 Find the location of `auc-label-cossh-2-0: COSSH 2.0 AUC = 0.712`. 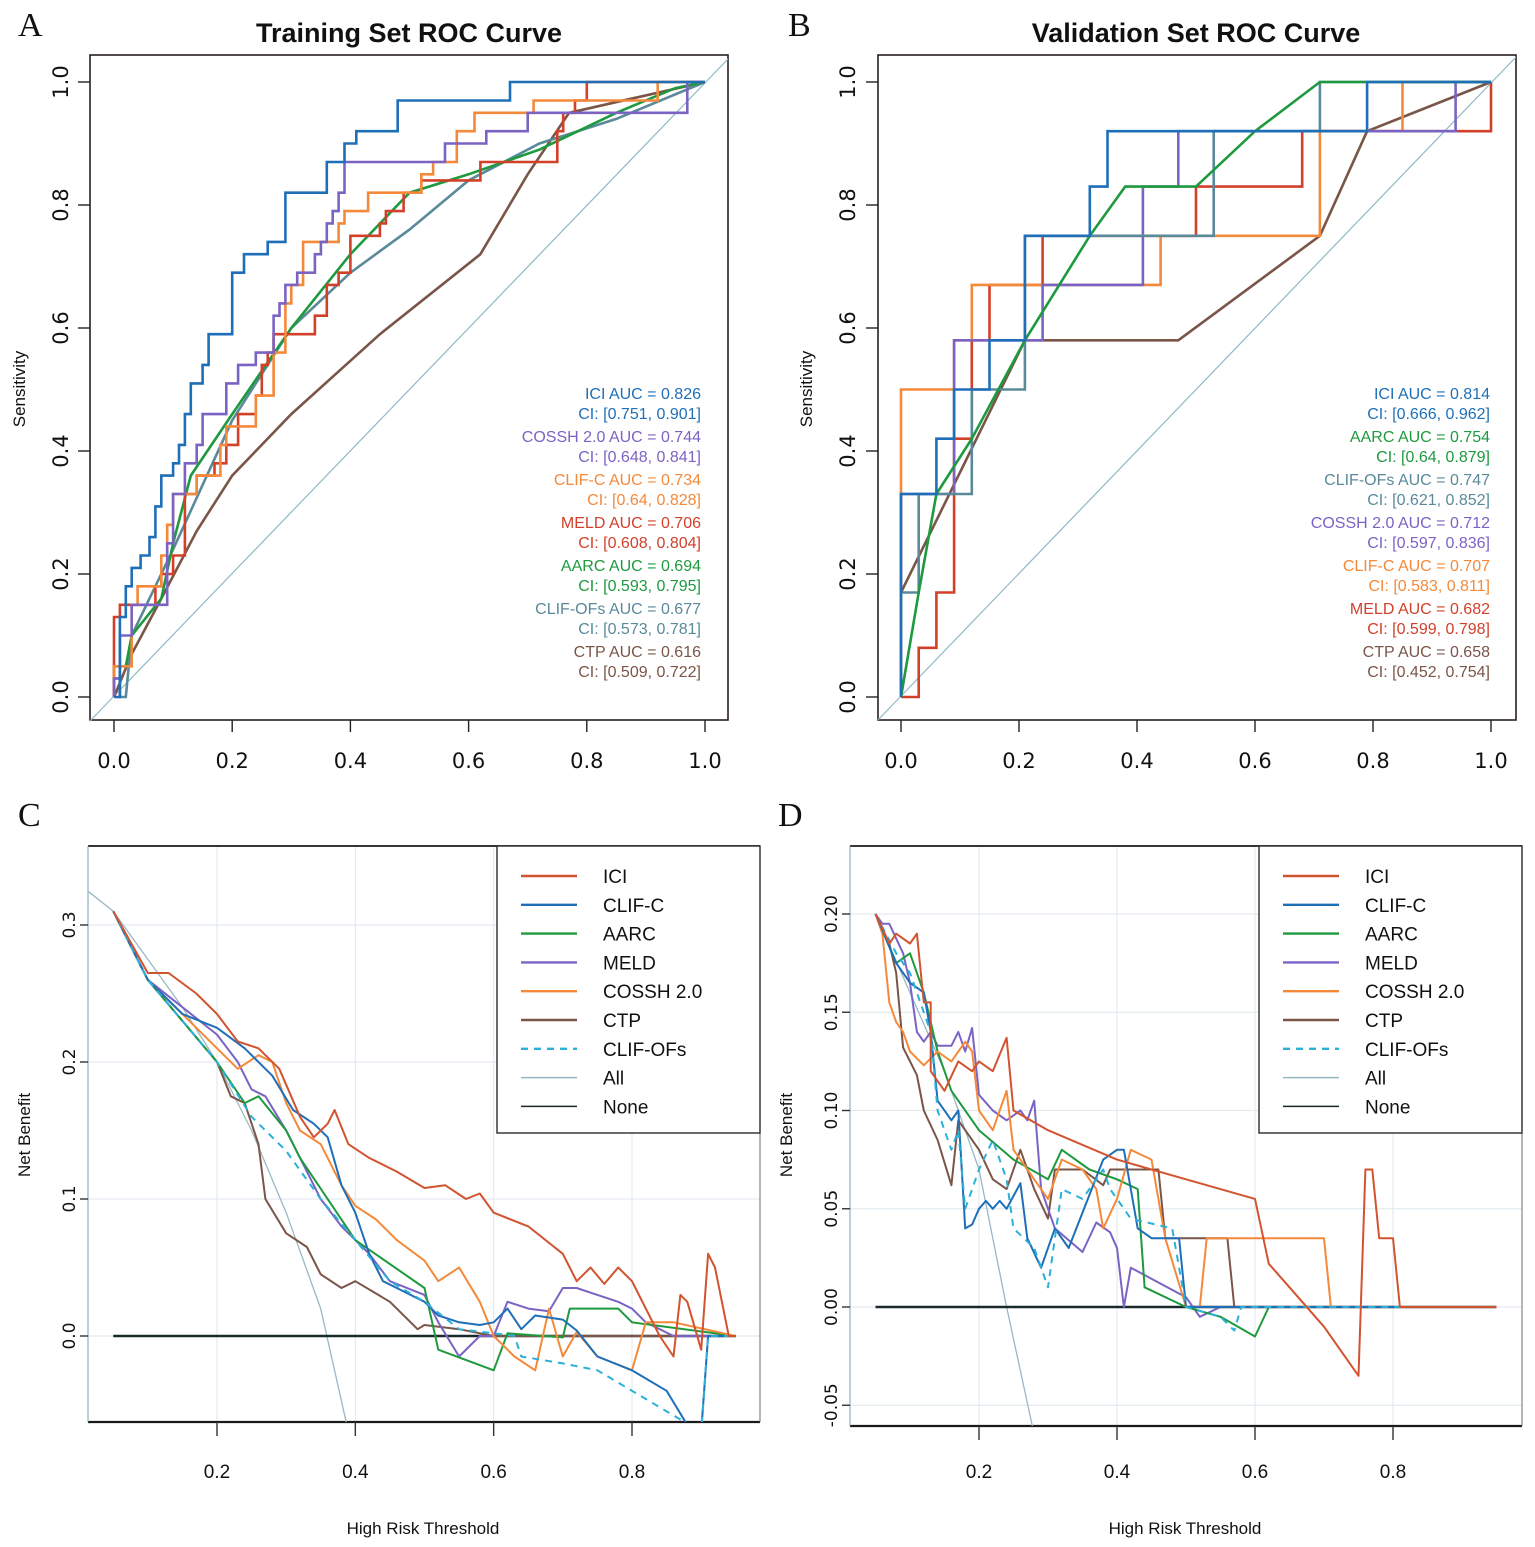

auc-label-cossh-2-0: COSSH 2.0 AUC = 0.712 is located at coordinates (1400, 523).